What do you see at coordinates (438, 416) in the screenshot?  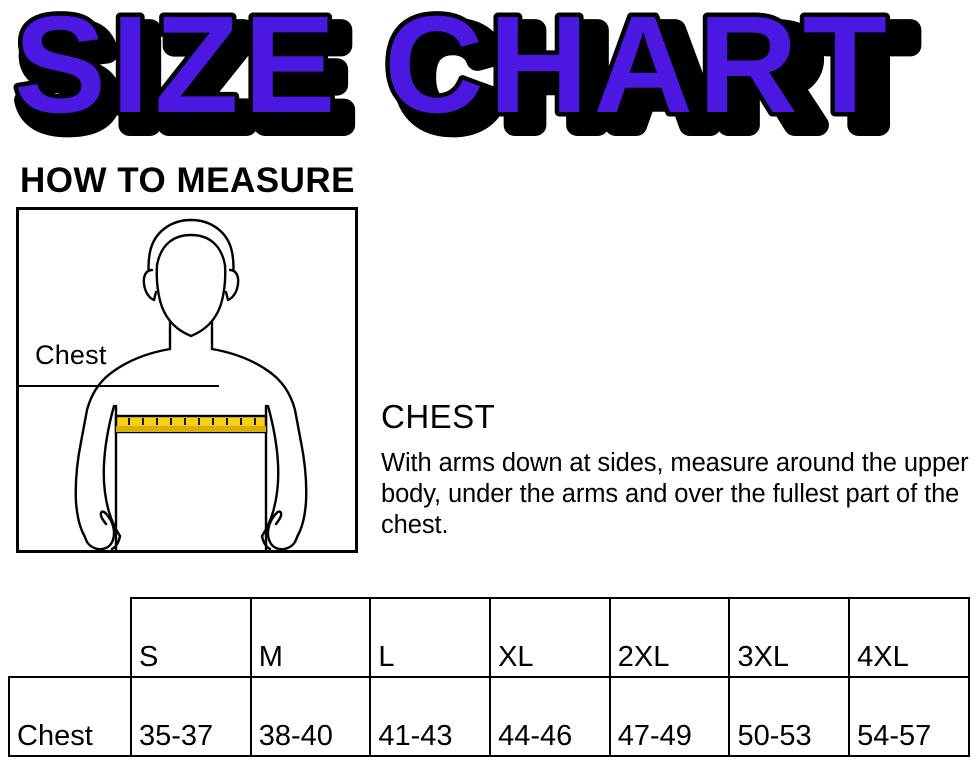 I see `chest-heading: CHEST` at bounding box center [438, 416].